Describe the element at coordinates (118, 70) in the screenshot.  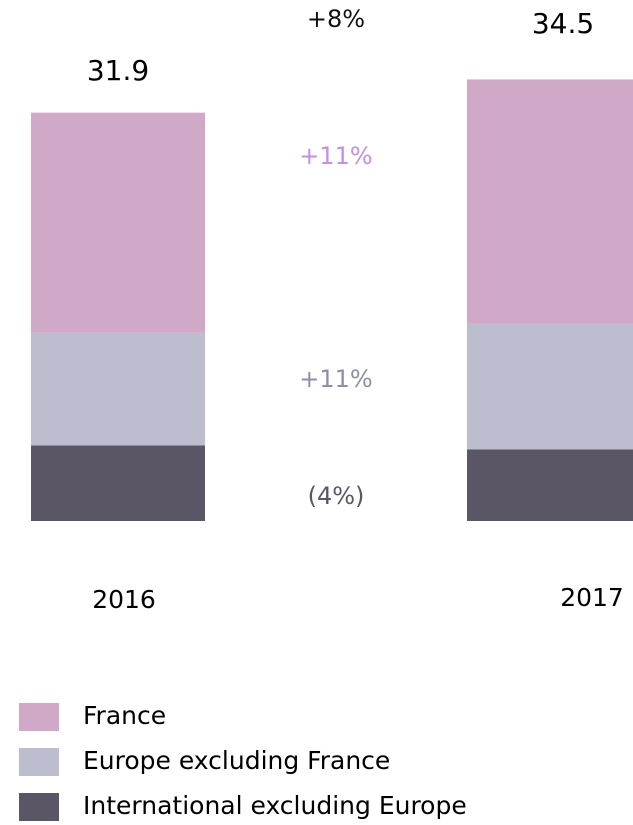
I see `total-label: 31.9` at that location.